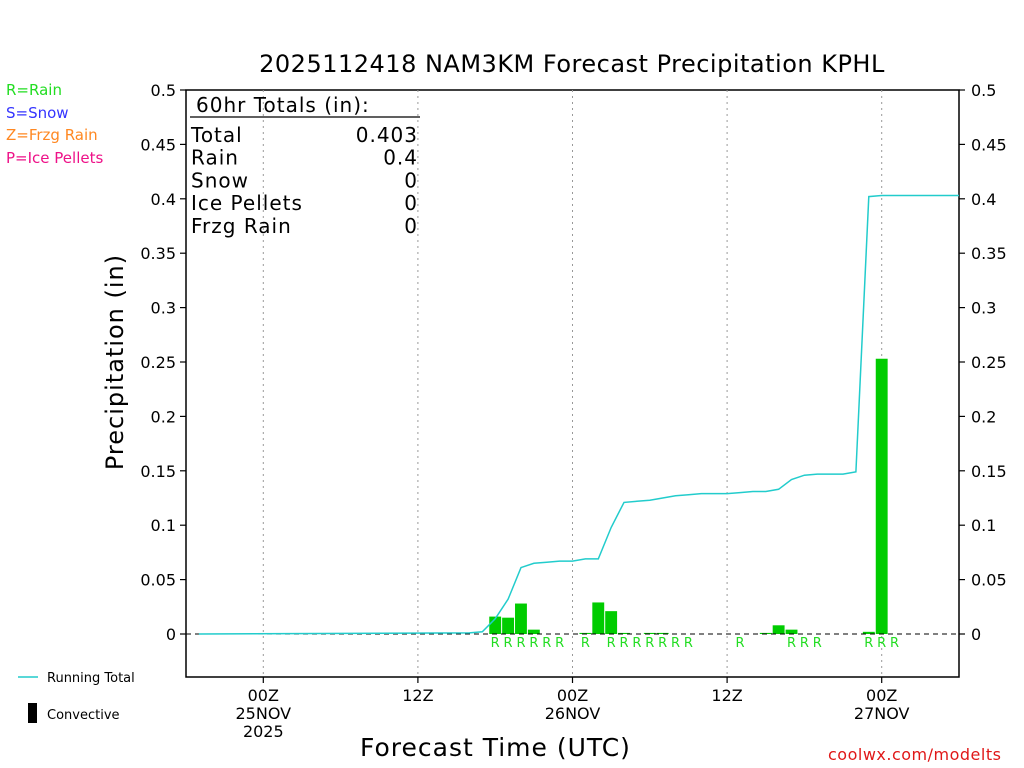 This screenshot has height=768, width=1024. I want to click on totals-row-value: 0.403, so click(387, 135).